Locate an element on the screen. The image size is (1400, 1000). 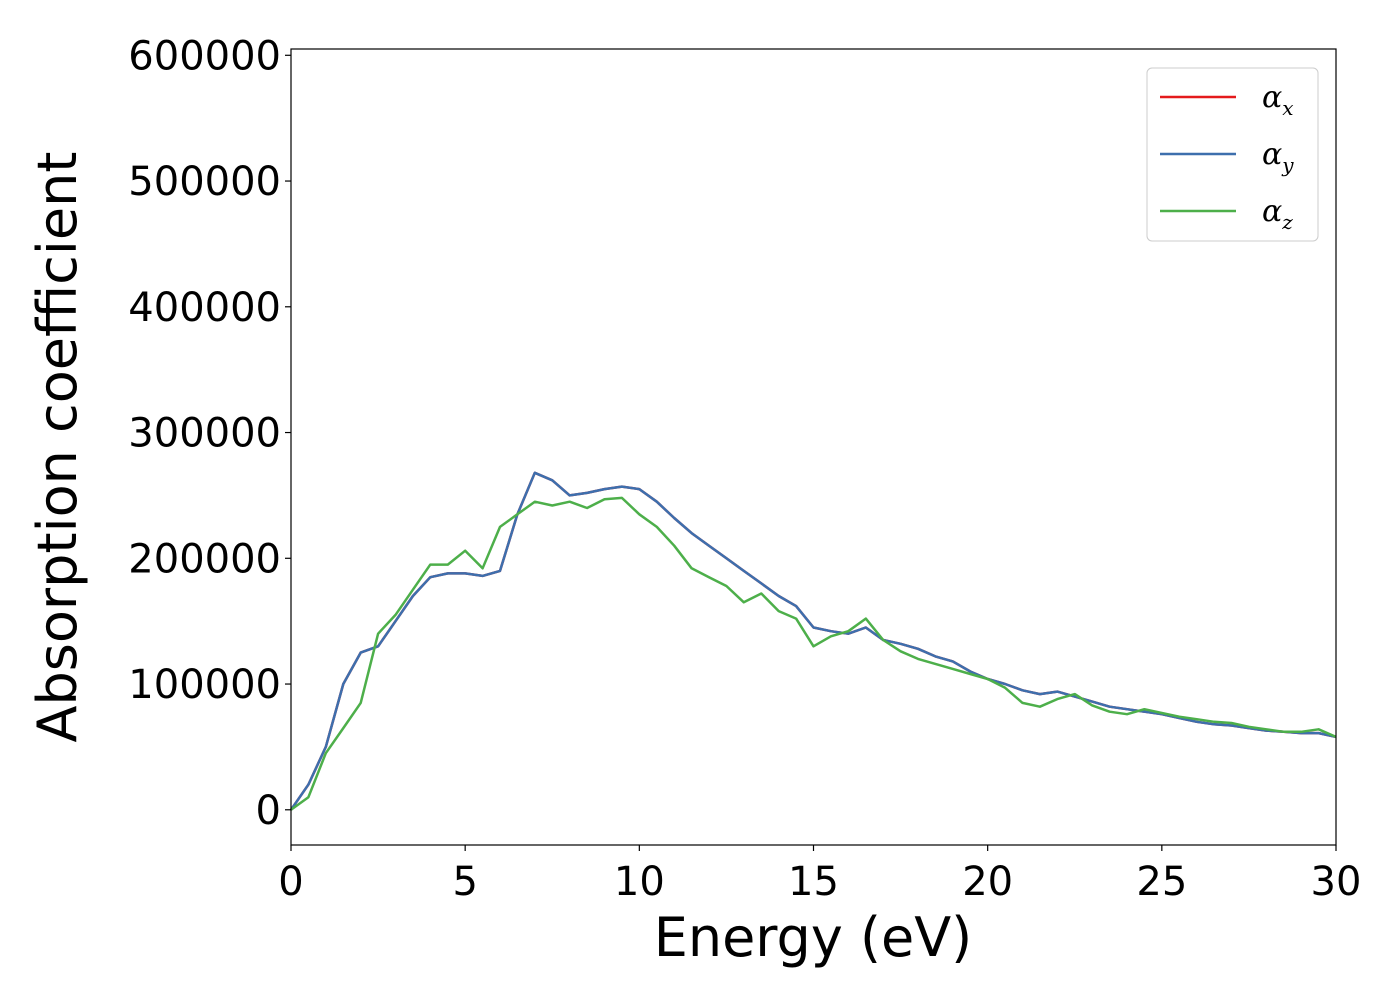
y-tick-label: 500000 is located at coordinates (204, 182).